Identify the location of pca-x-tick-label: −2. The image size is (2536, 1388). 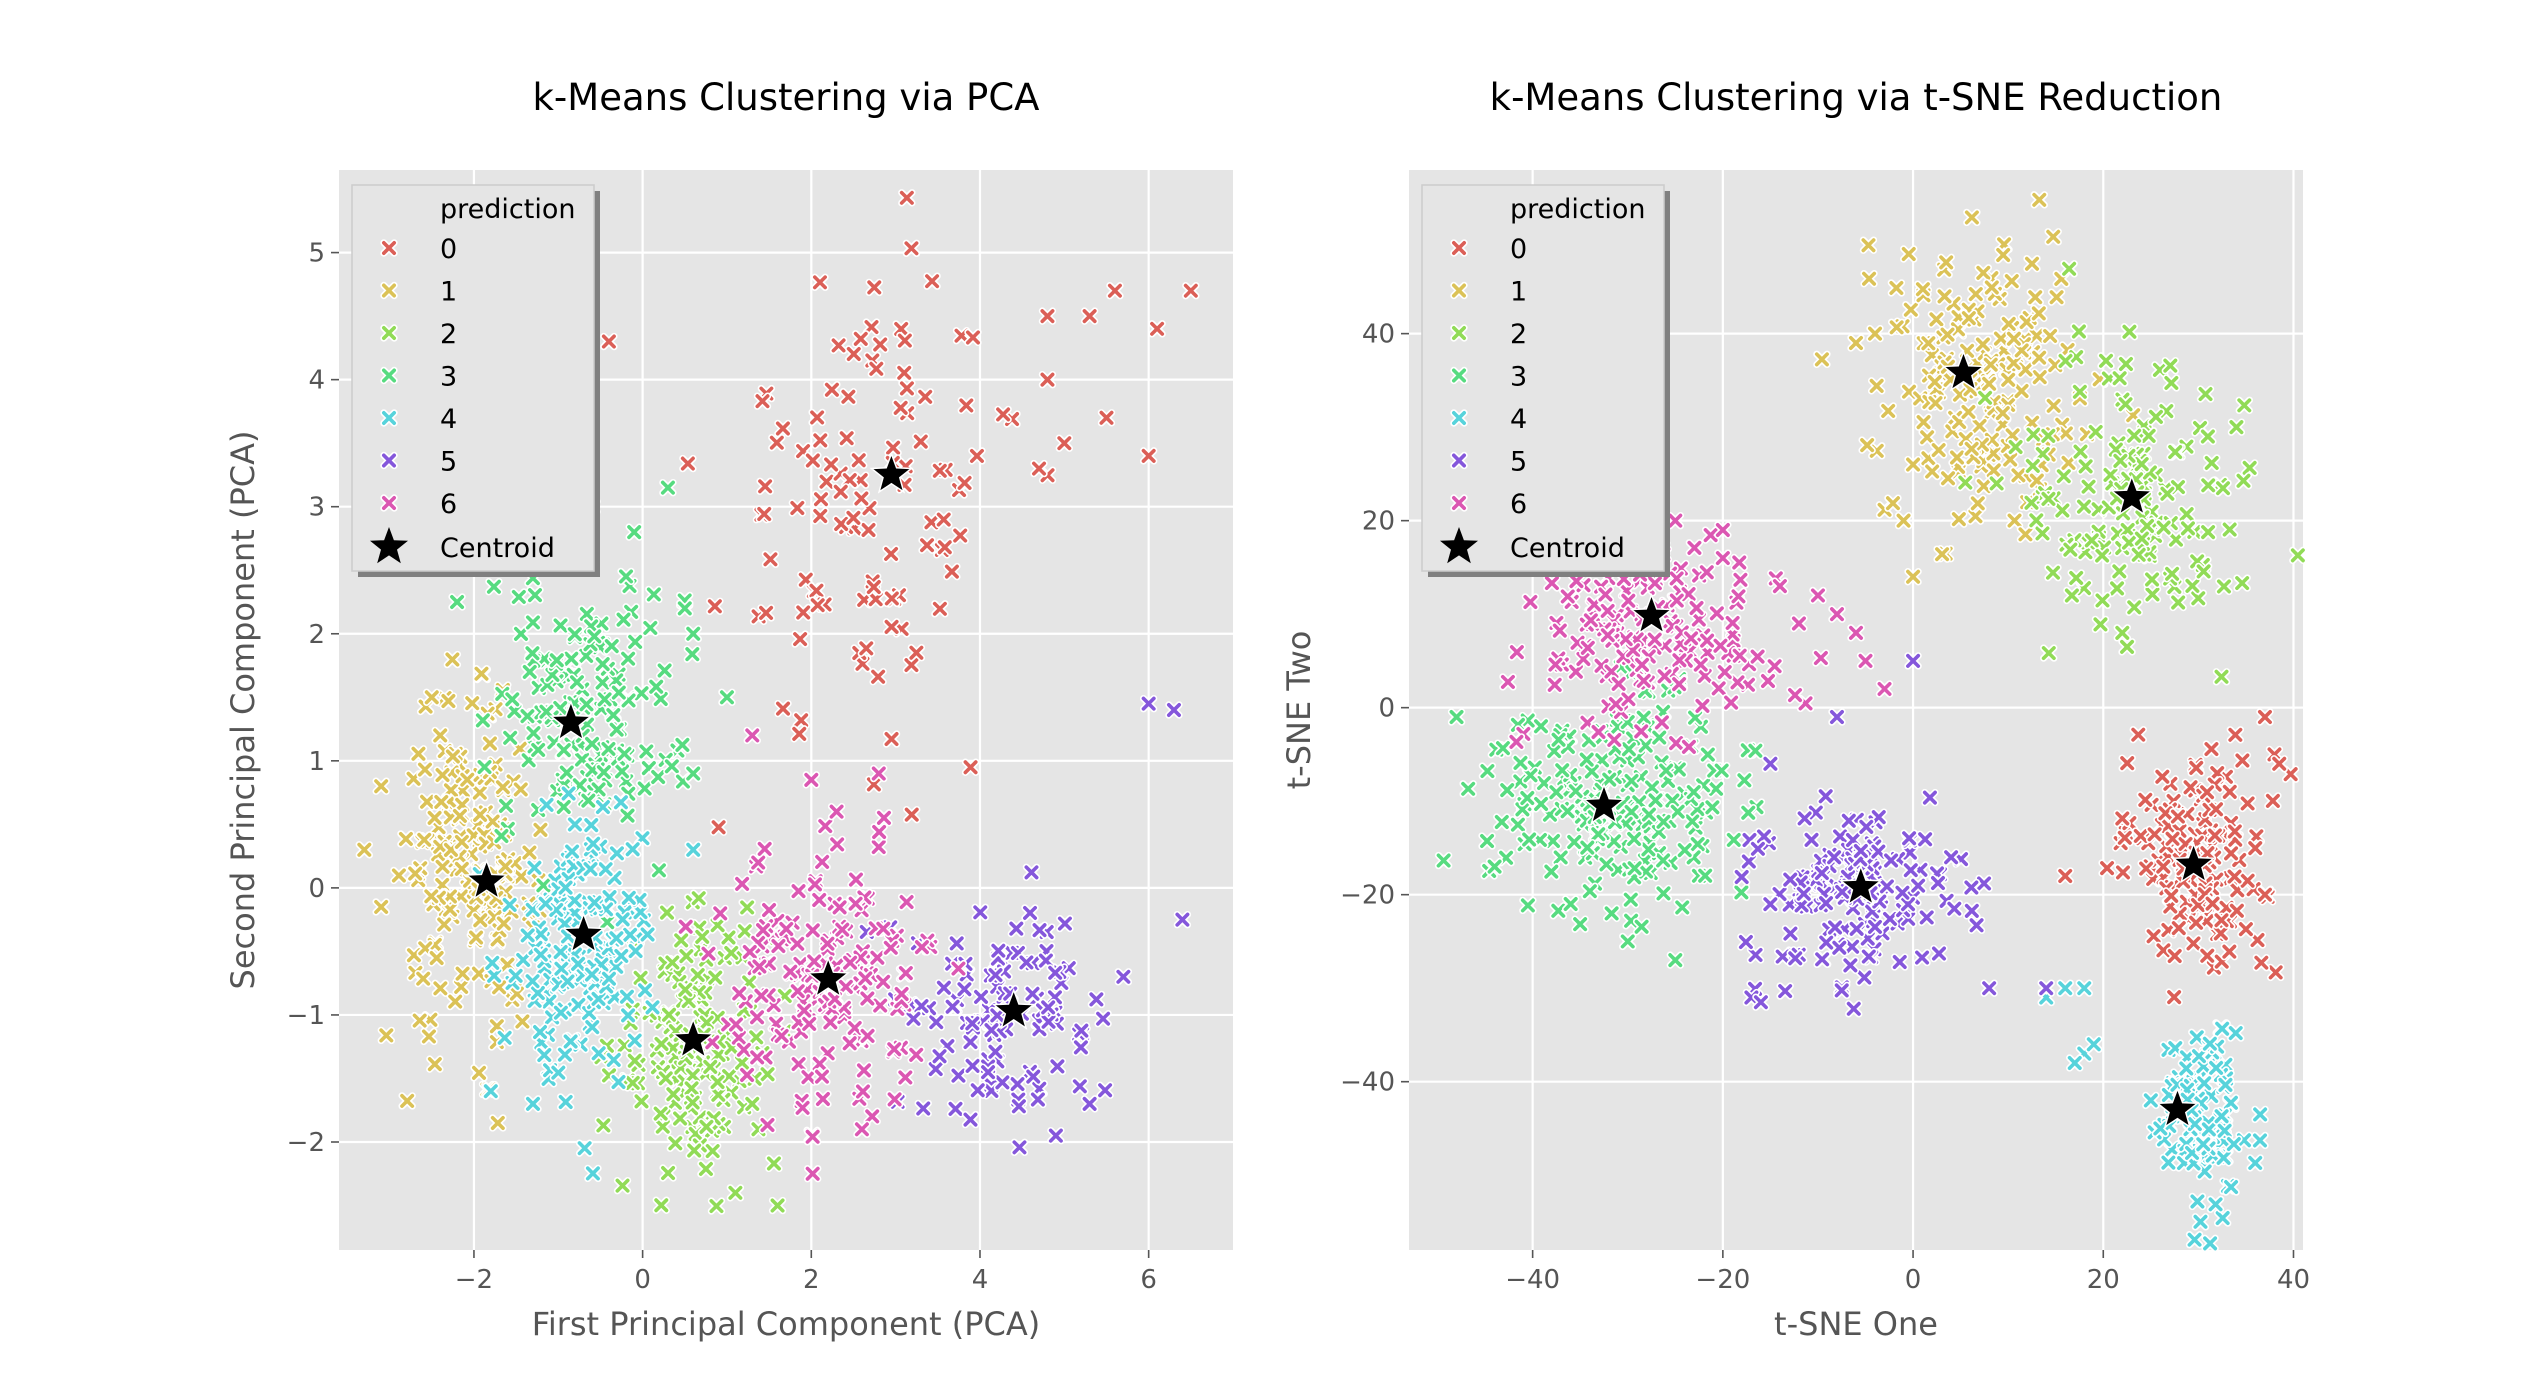
(474, 1280).